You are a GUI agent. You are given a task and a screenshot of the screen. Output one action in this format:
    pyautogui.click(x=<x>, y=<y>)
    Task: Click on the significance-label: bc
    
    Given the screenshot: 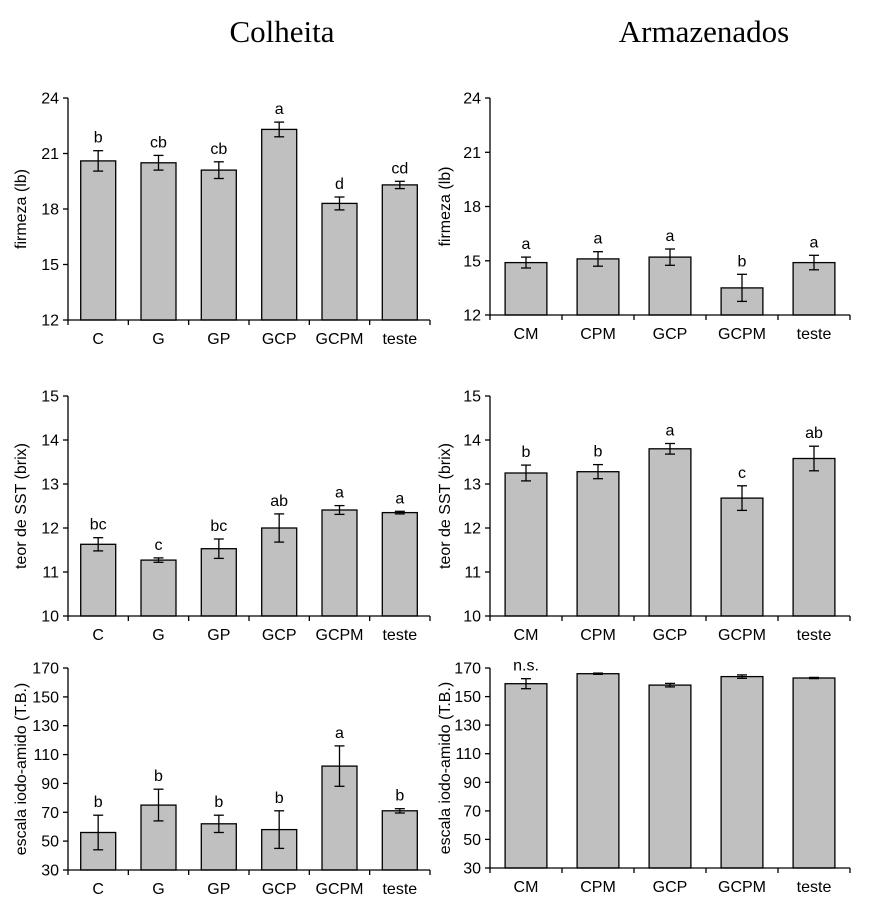 What is the action you would take?
    pyautogui.click(x=218, y=526)
    